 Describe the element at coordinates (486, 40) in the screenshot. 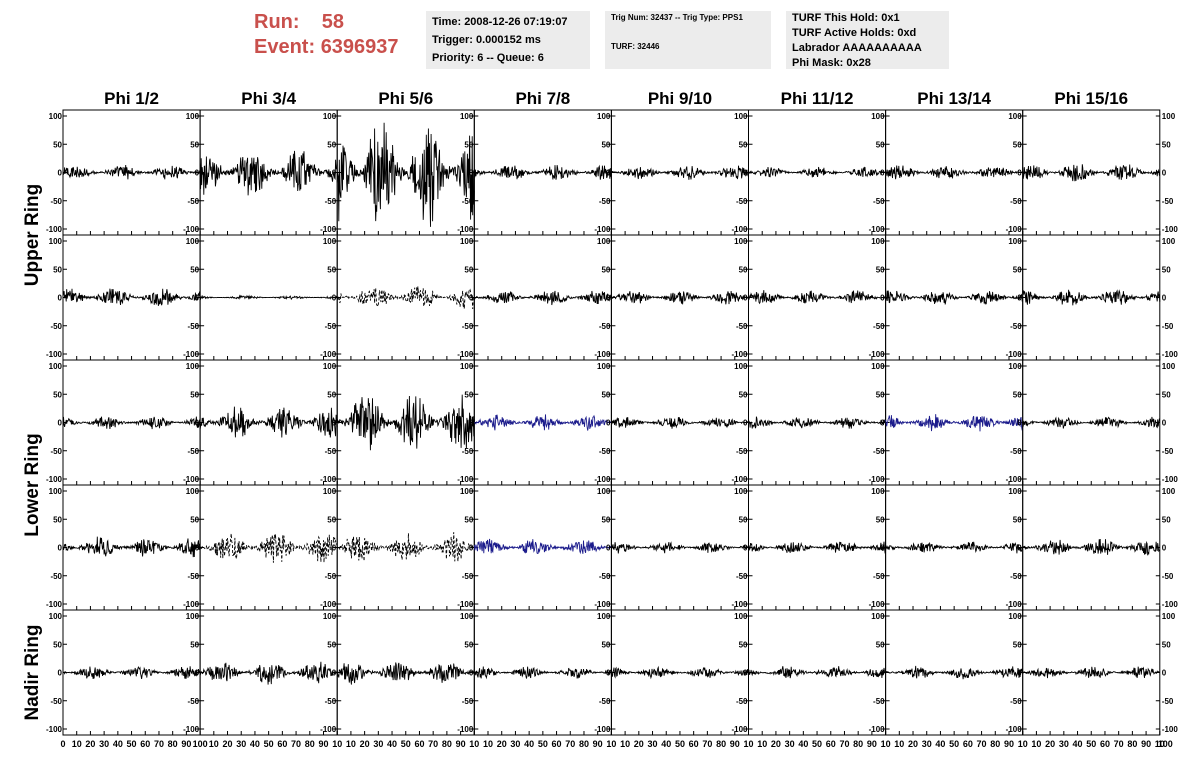

I see `trigger-text: Trigger: 0.000152 ms` at that location.